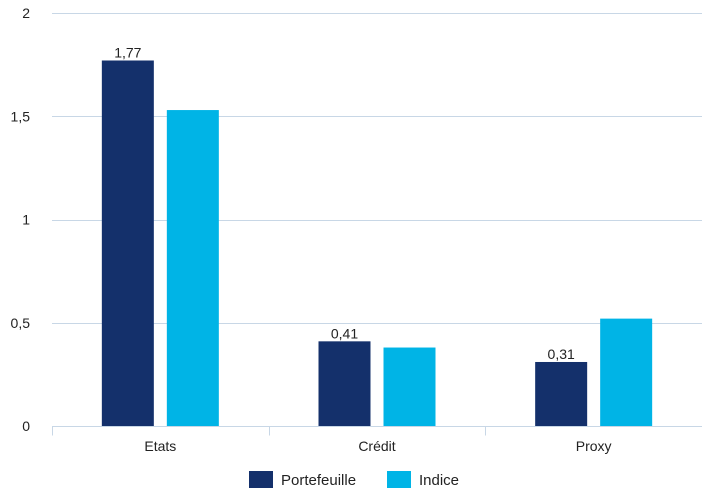  I want to click on x-tick-label: Proxy, so click(594, 446).